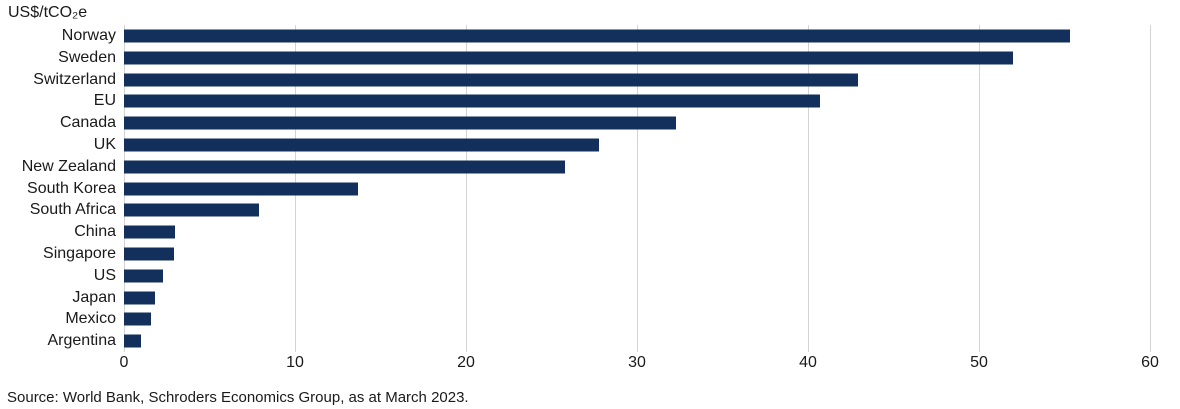  I want to click on bar-switzerland, so click(491, 79).